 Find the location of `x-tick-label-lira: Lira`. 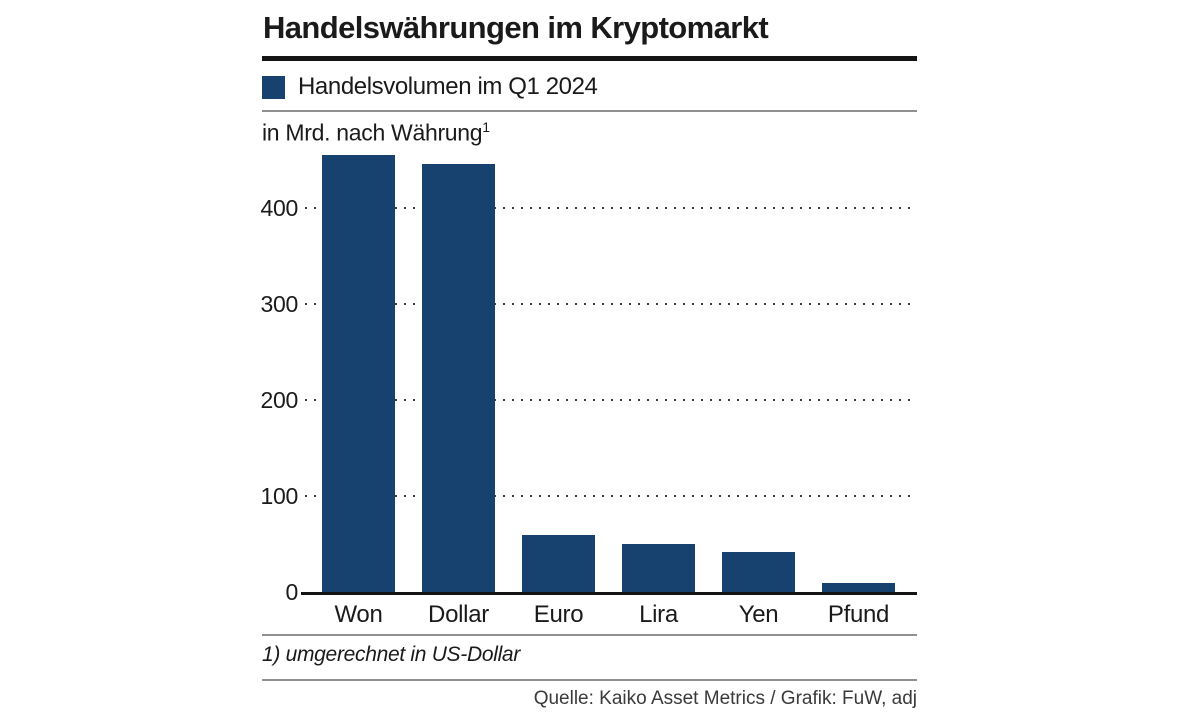

x-tick-label-lira: Lira is located at coordinates (658, 614).